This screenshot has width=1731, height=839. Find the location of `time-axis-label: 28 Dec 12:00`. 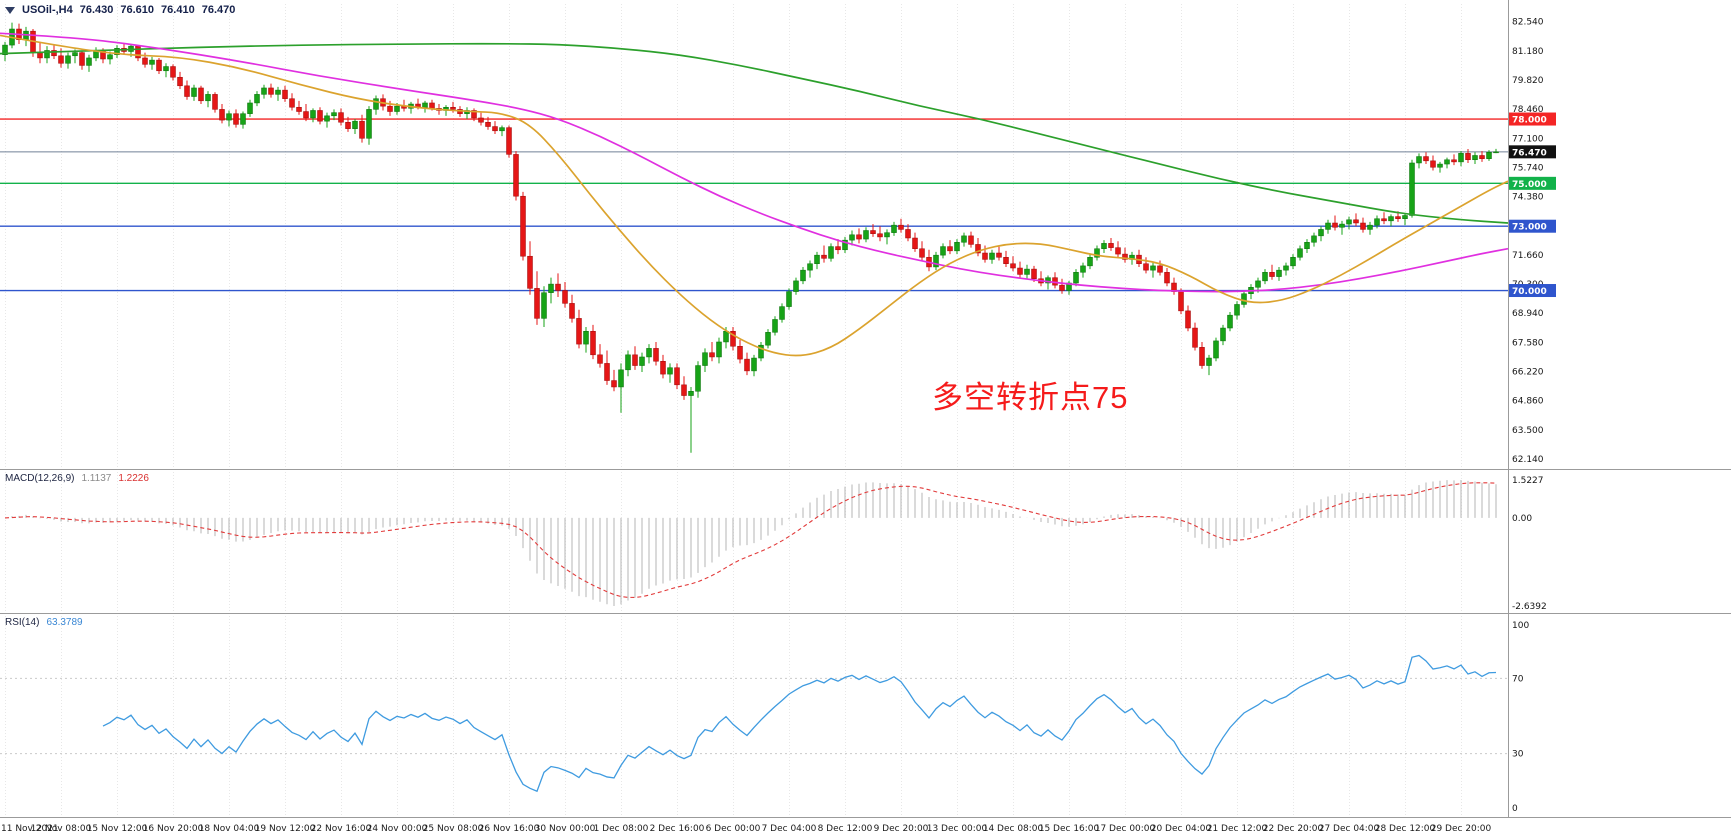

time-axis-label: 28 Dec 12:00 is located at coordinates (1405, 829).